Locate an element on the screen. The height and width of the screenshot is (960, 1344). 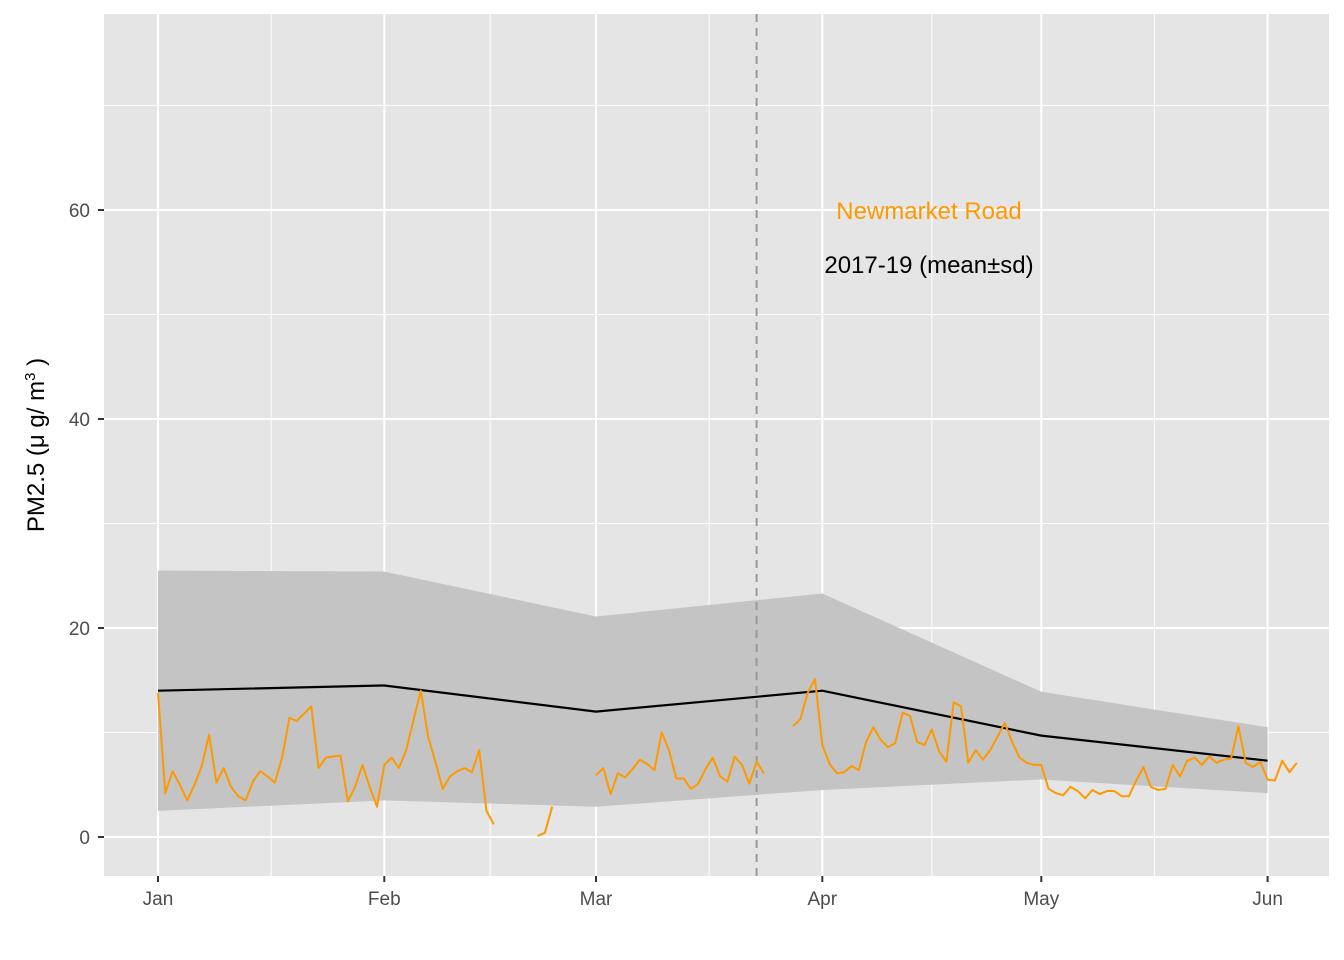
mean-line is located at coordinates (712, 723).